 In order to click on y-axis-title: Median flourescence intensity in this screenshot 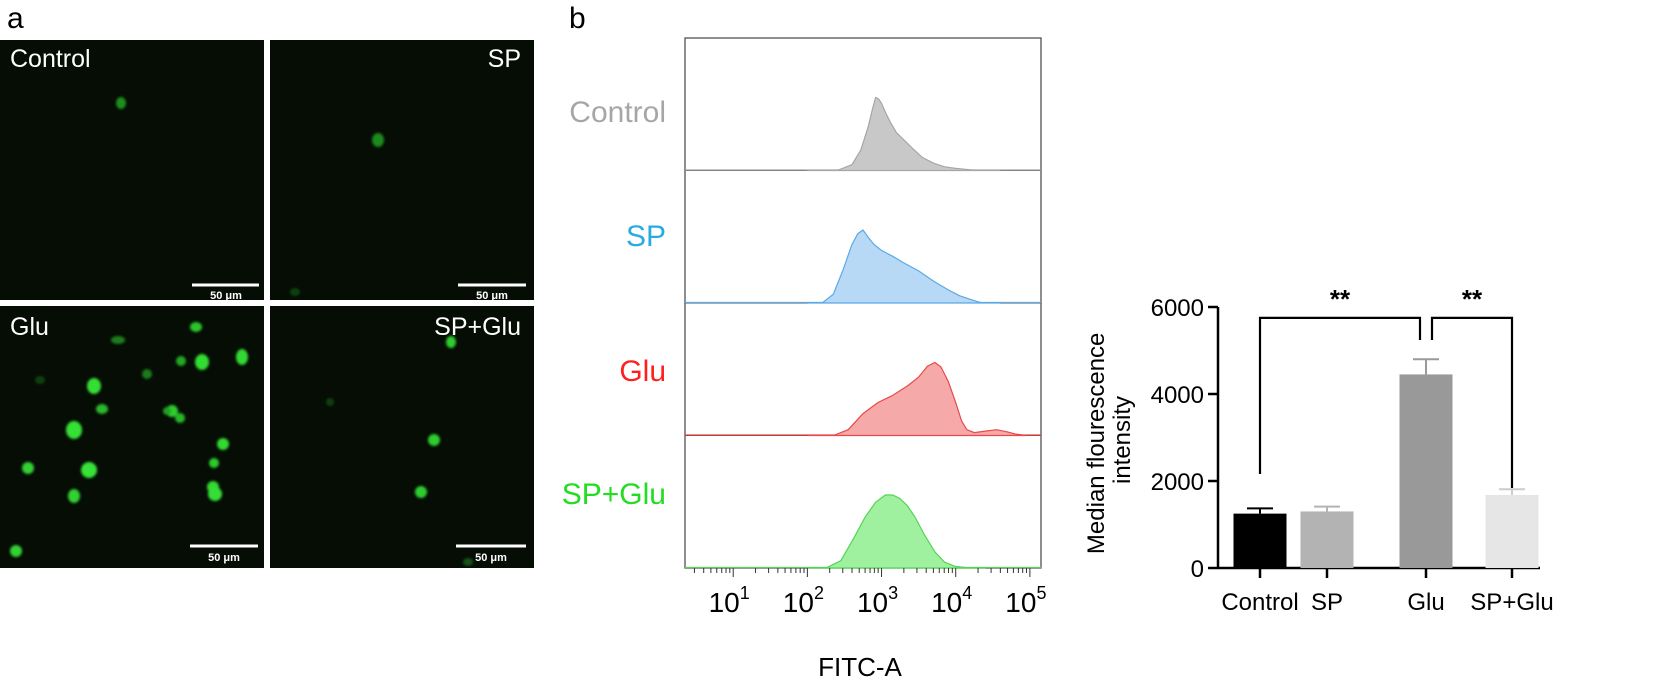, I will do `click(1109, 440)`.